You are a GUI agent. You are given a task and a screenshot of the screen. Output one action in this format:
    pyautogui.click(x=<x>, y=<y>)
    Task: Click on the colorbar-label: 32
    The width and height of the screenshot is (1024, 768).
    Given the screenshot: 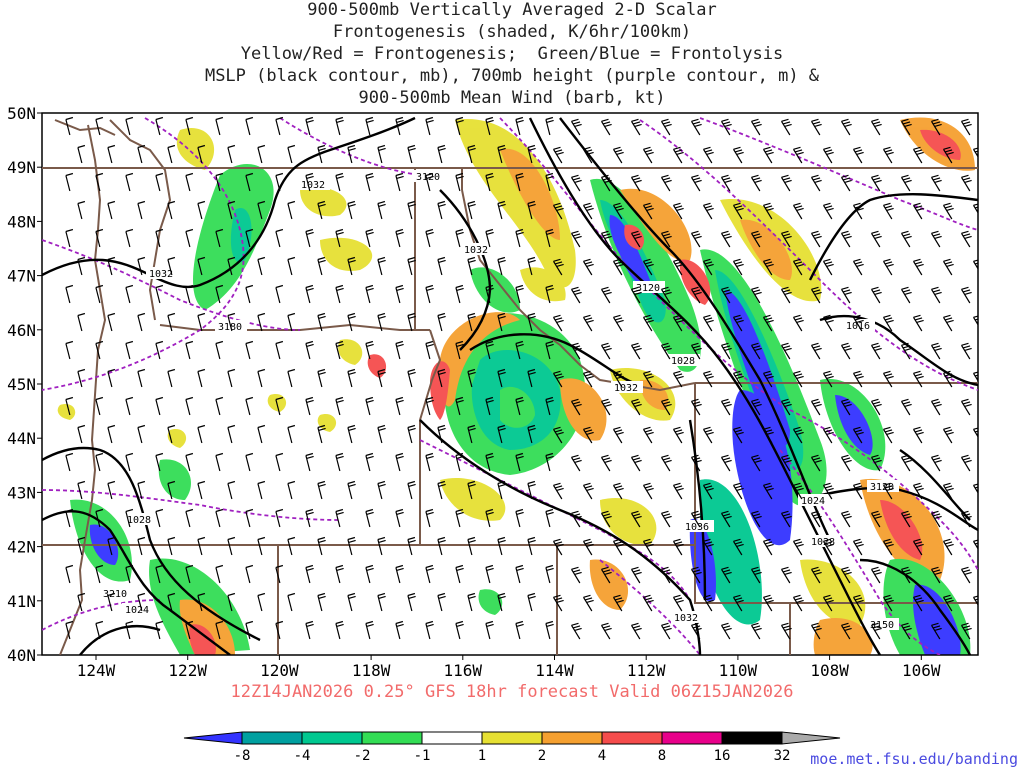 What is the action you would take?
    pyautogui.click(x=782, y=756)
    